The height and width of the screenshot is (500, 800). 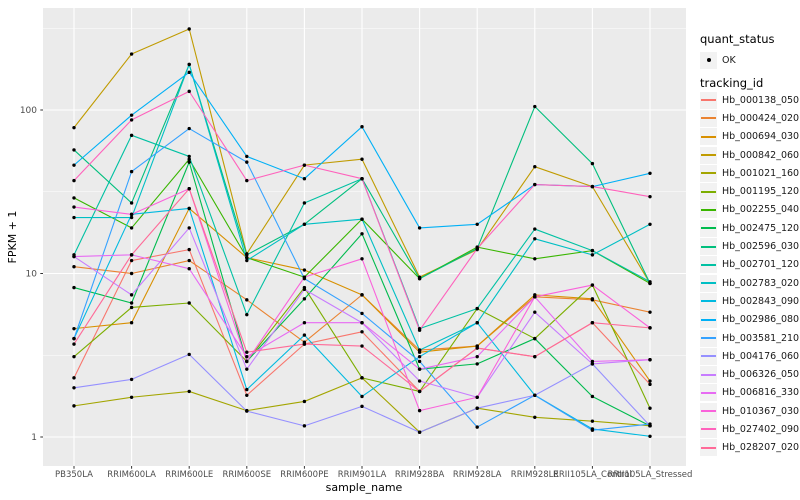 What do you see at coordinates (304, 475) in the screenshot?
I see `x-tick-label: RRIM600PE` at bounding box center [304, 475].